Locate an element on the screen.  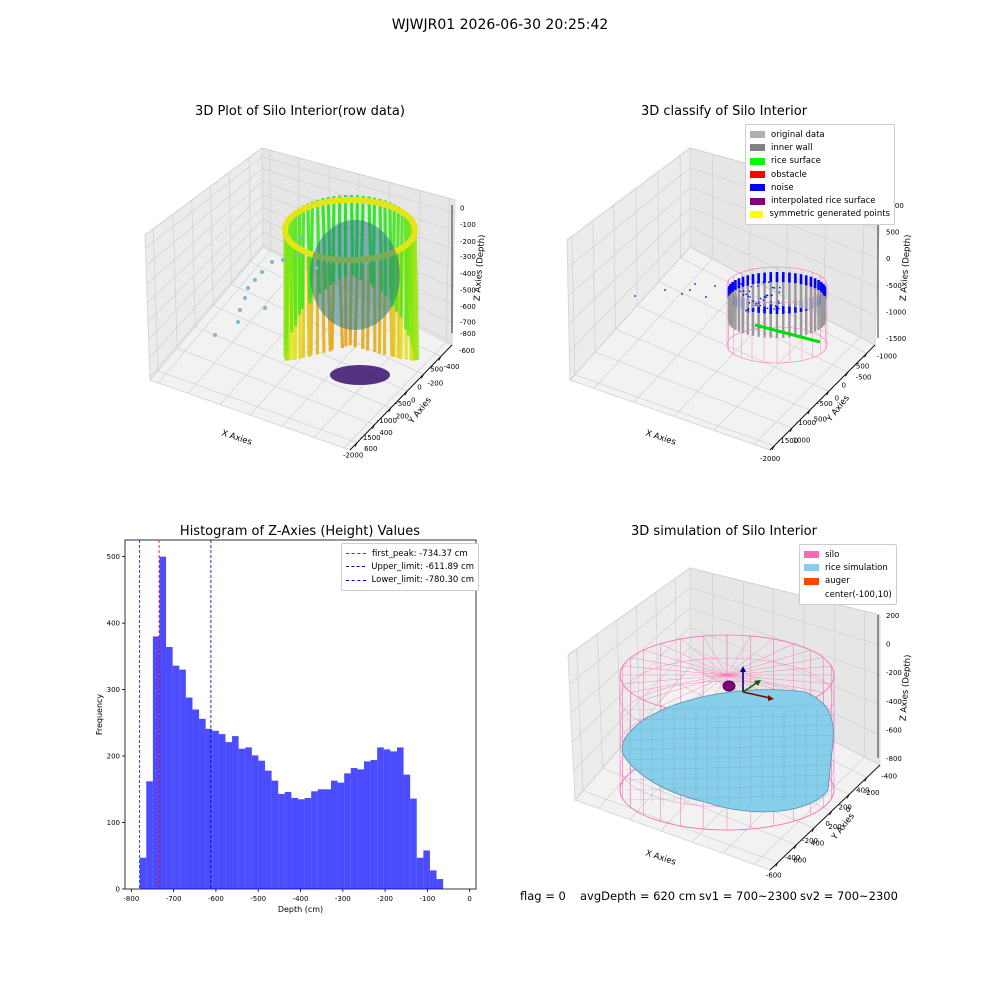
x-axis-label: Depth (cm) is located at coordinates (300, 909).